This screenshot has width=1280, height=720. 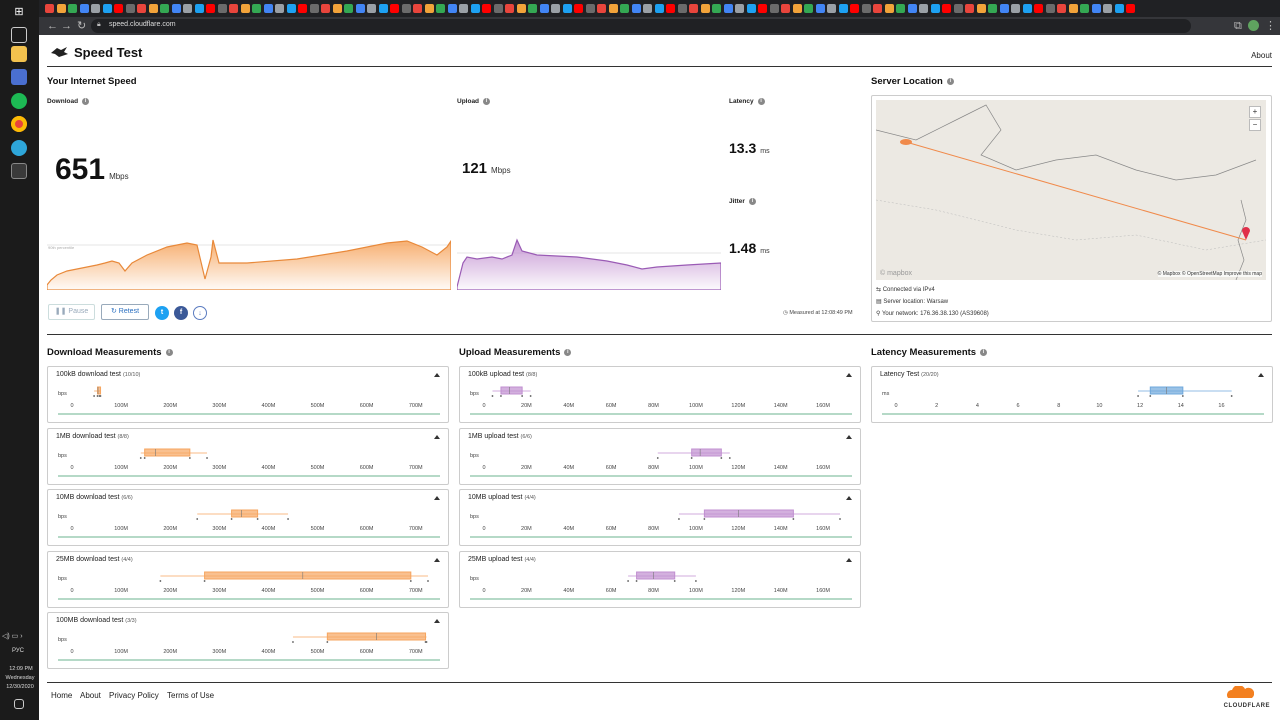 What do you see at coordinates (62, 695) in the screenshot?
I see `footer-home-link: Home` at bounding box center [62, 695].